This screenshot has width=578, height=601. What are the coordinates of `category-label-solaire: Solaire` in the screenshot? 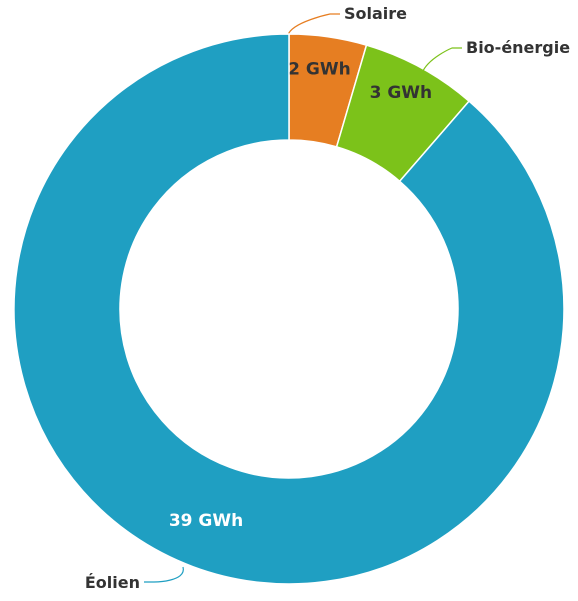 It's located at (375, 13).